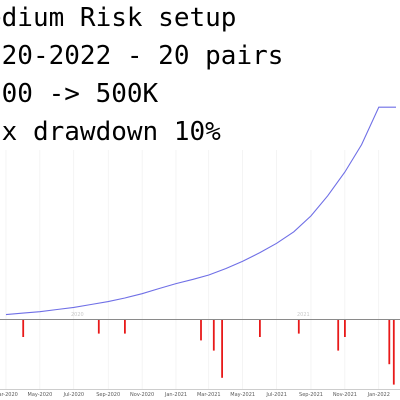  Describe the element at coordinates (242, 395) in the screenshot. I see `x-tick-label: May-2021` at that location.